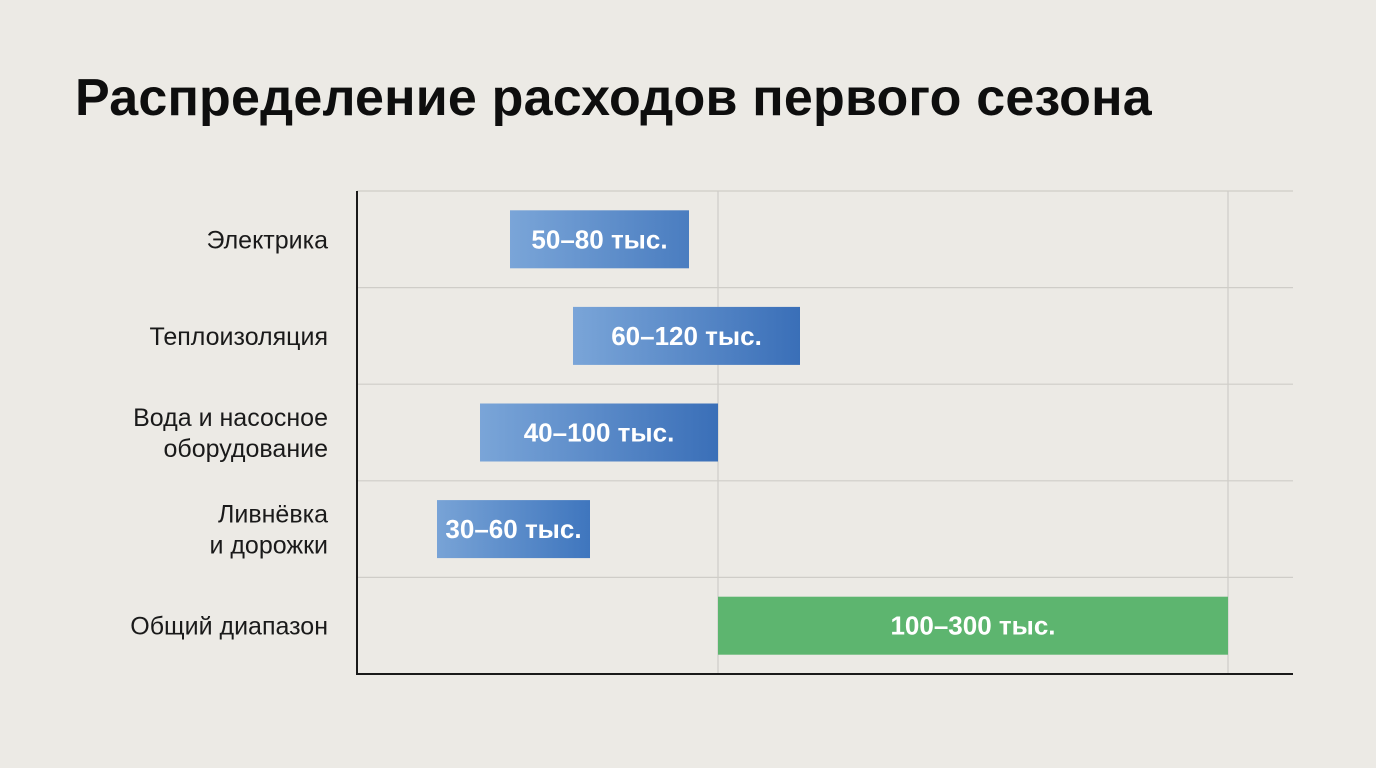 The width and height of the screenshot is (1376, 768). Describe the element at coordinates (246, 449) in the screenshot. I see `category-label: оборудование` at that location.